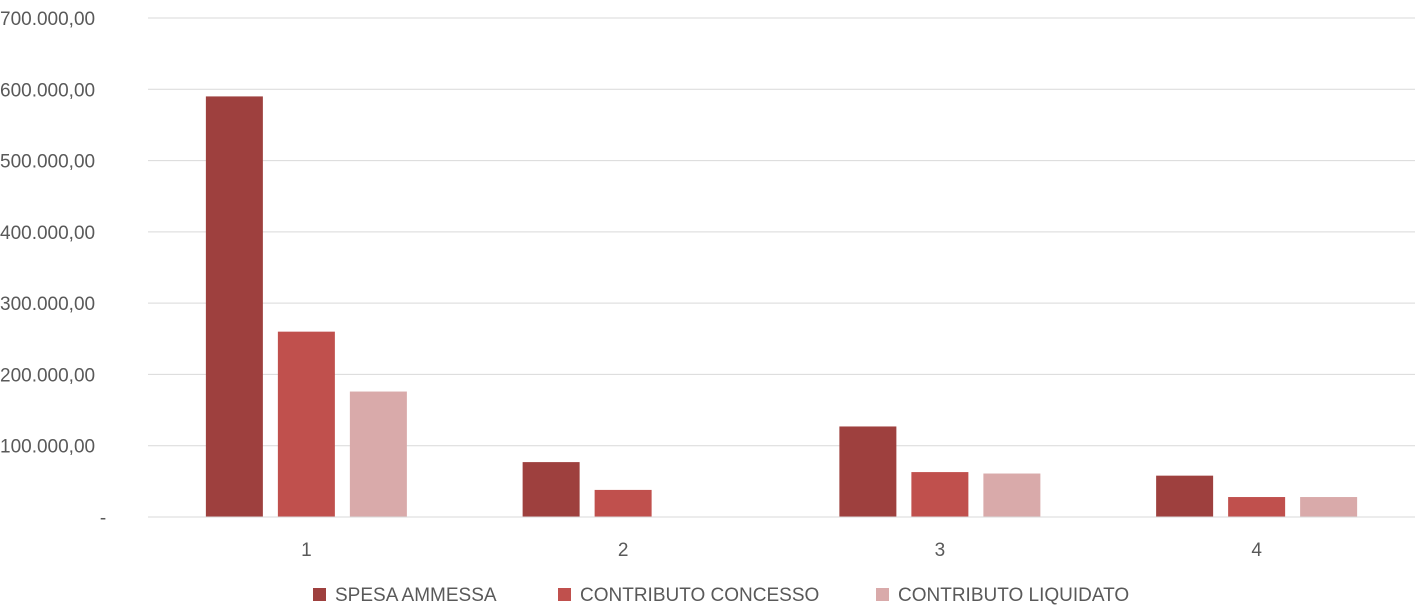 The image size is (1427, 611). Describe the element at coordinates (47, 375) in the screenshot. I see `y-tick-label: 200.000,00` at that location.